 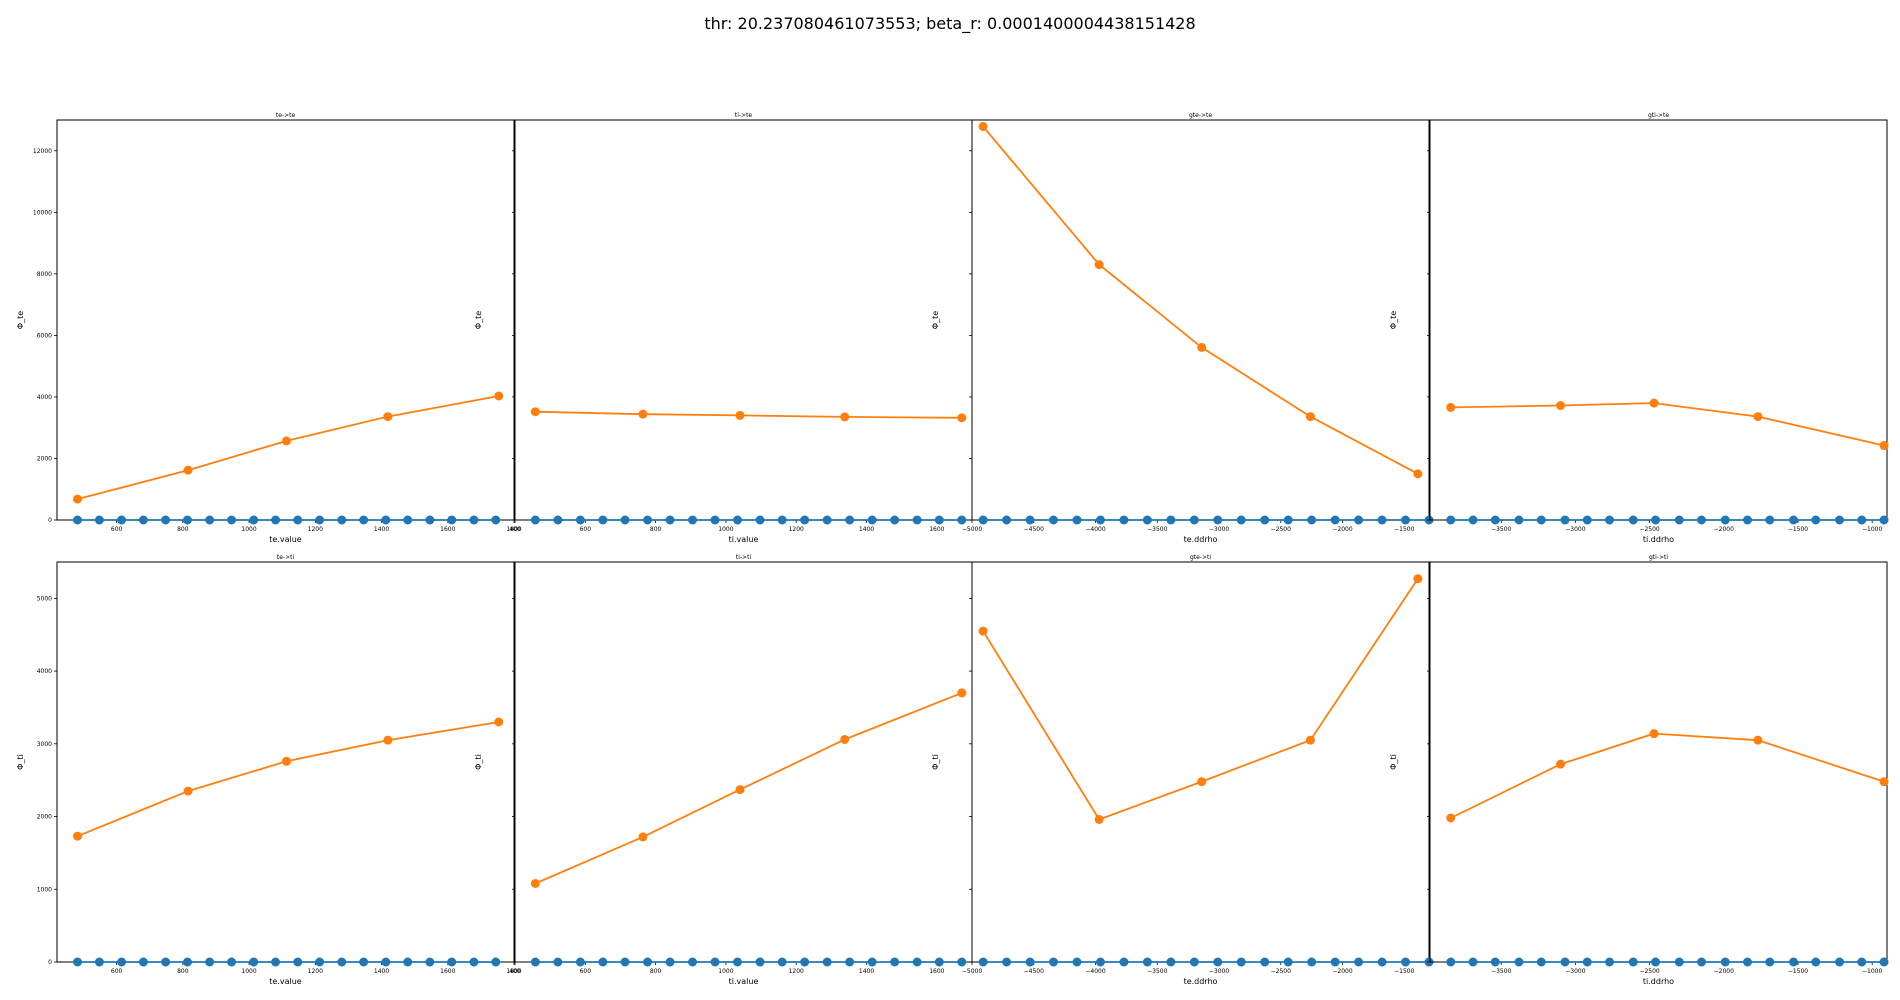 I want to click on panel-6-xtick-label: 1600, so click(x=936, y=971).